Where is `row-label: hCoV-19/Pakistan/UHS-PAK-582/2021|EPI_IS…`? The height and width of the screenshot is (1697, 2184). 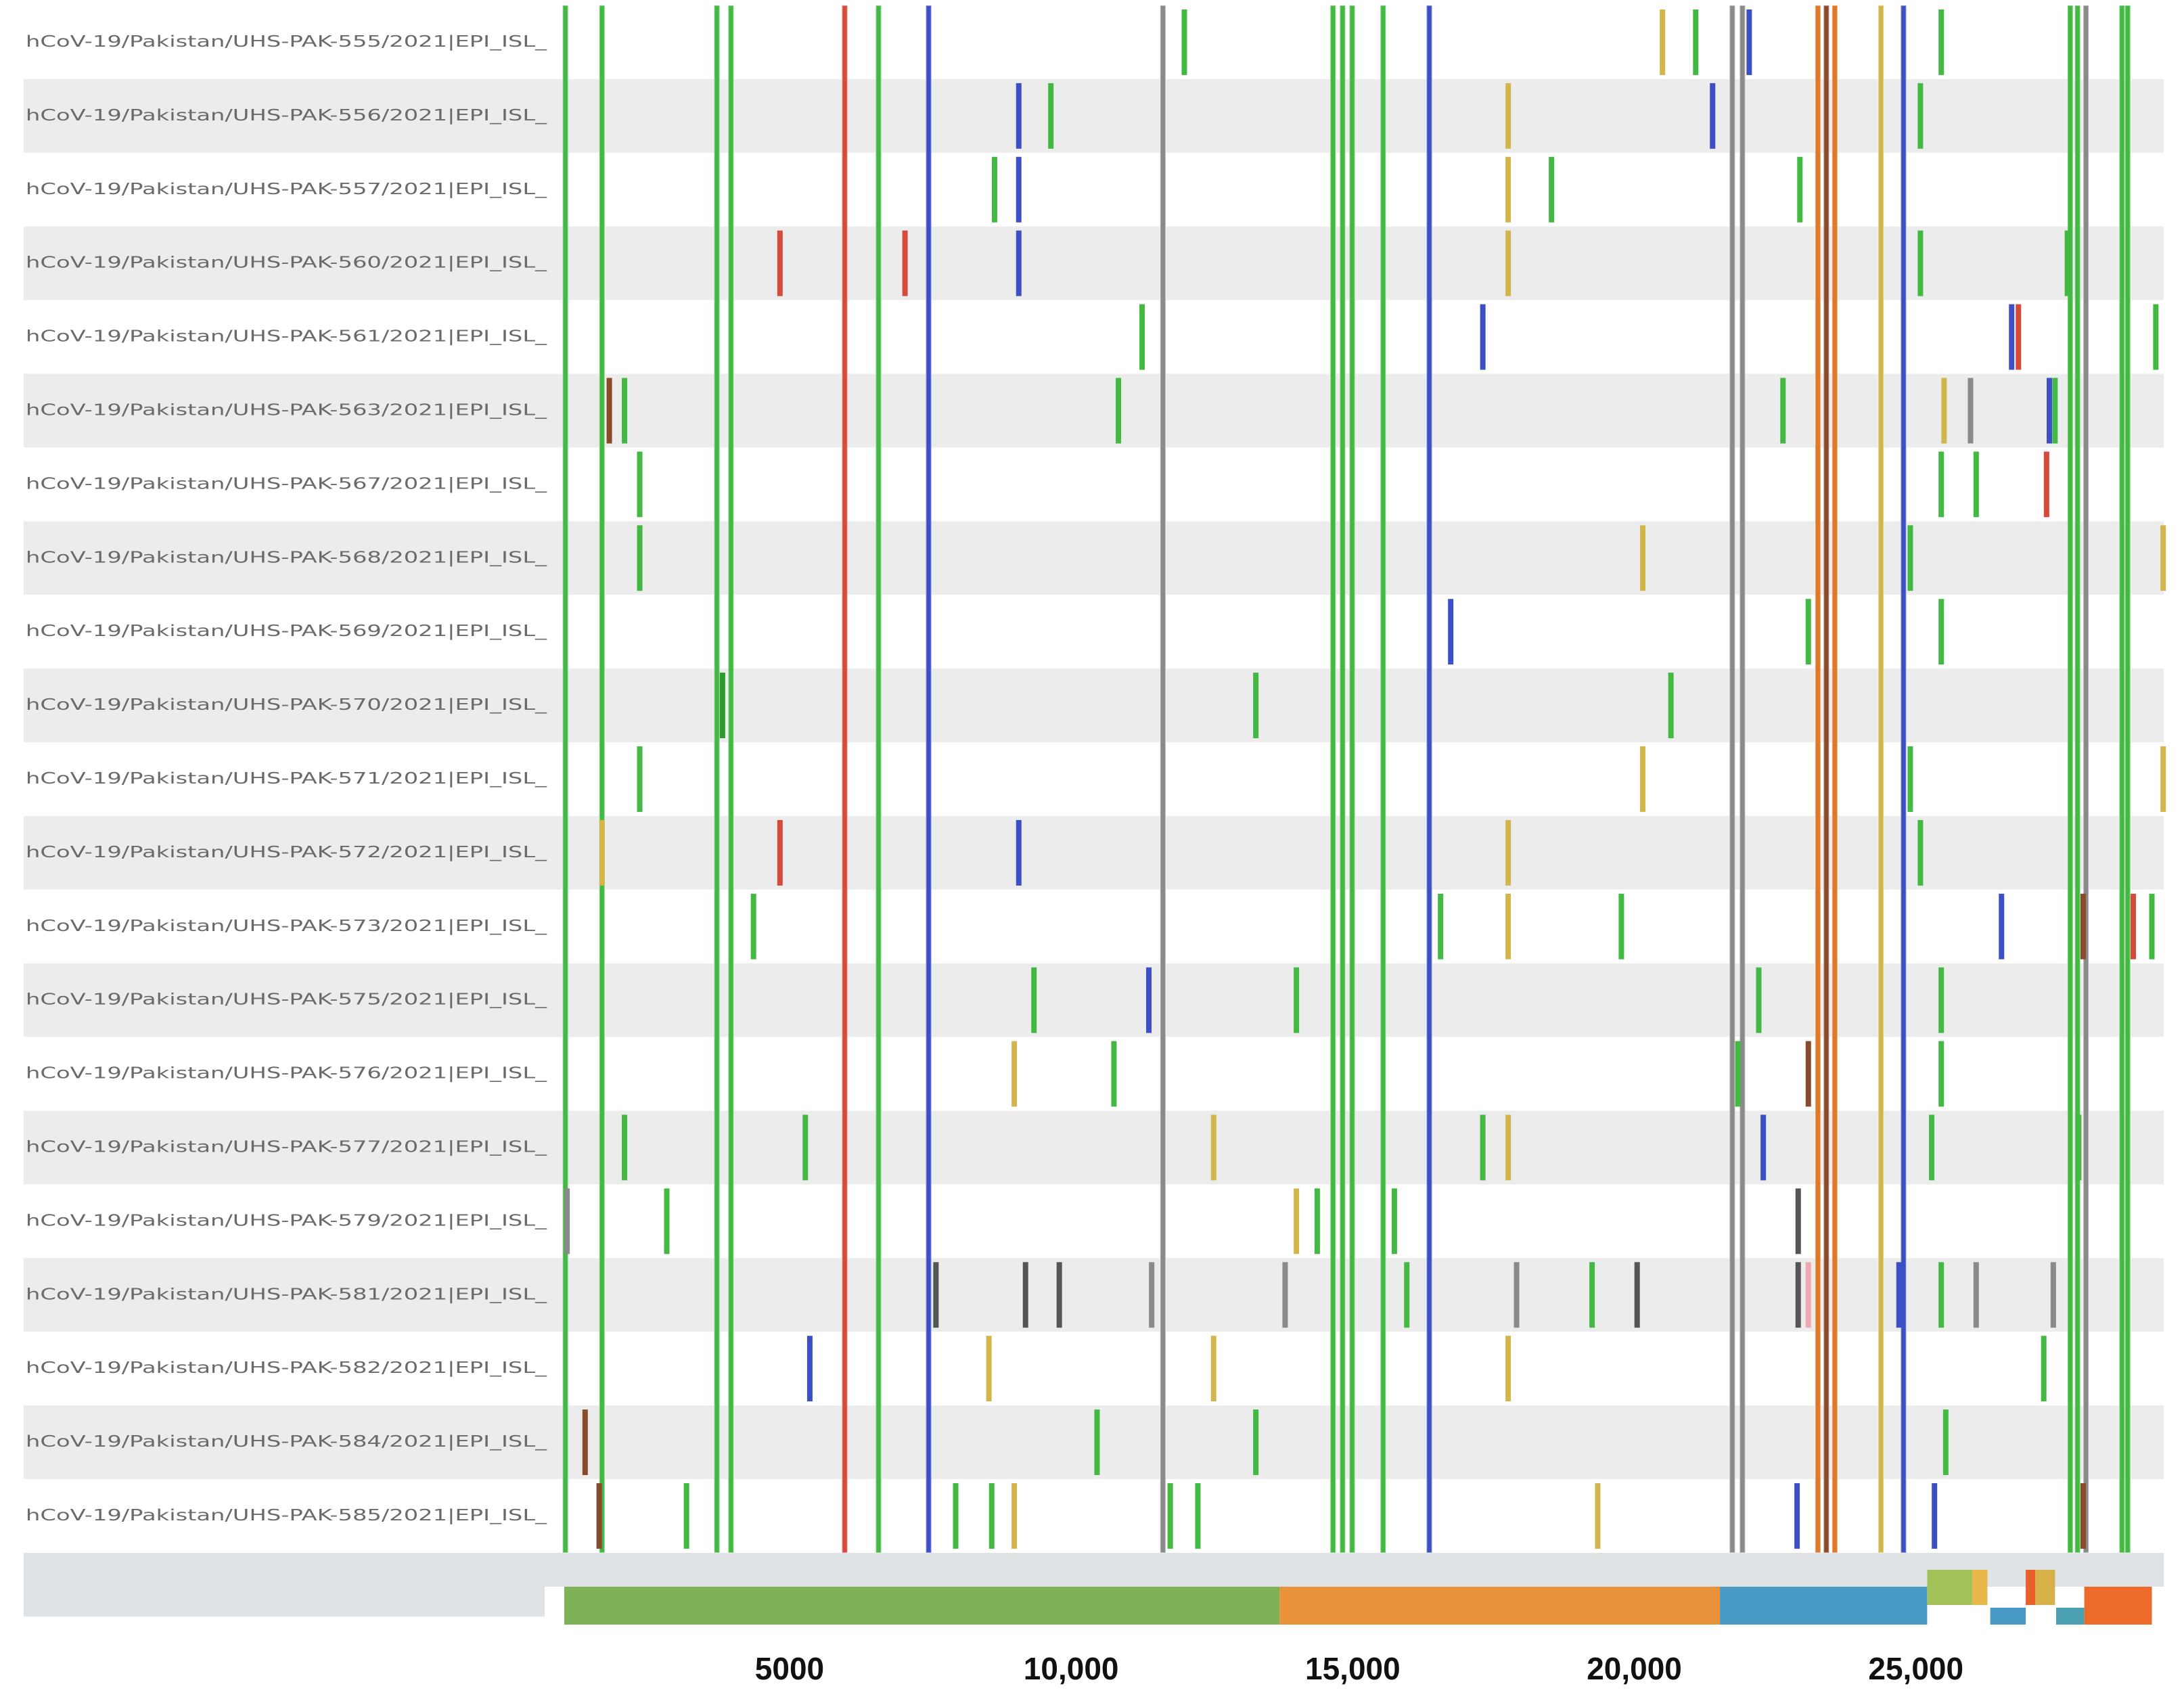 row-label: hCoV-19/Pakistan/UHS-PAK-582/2021|EPI_IS… is located at coordinates (286, 1368).